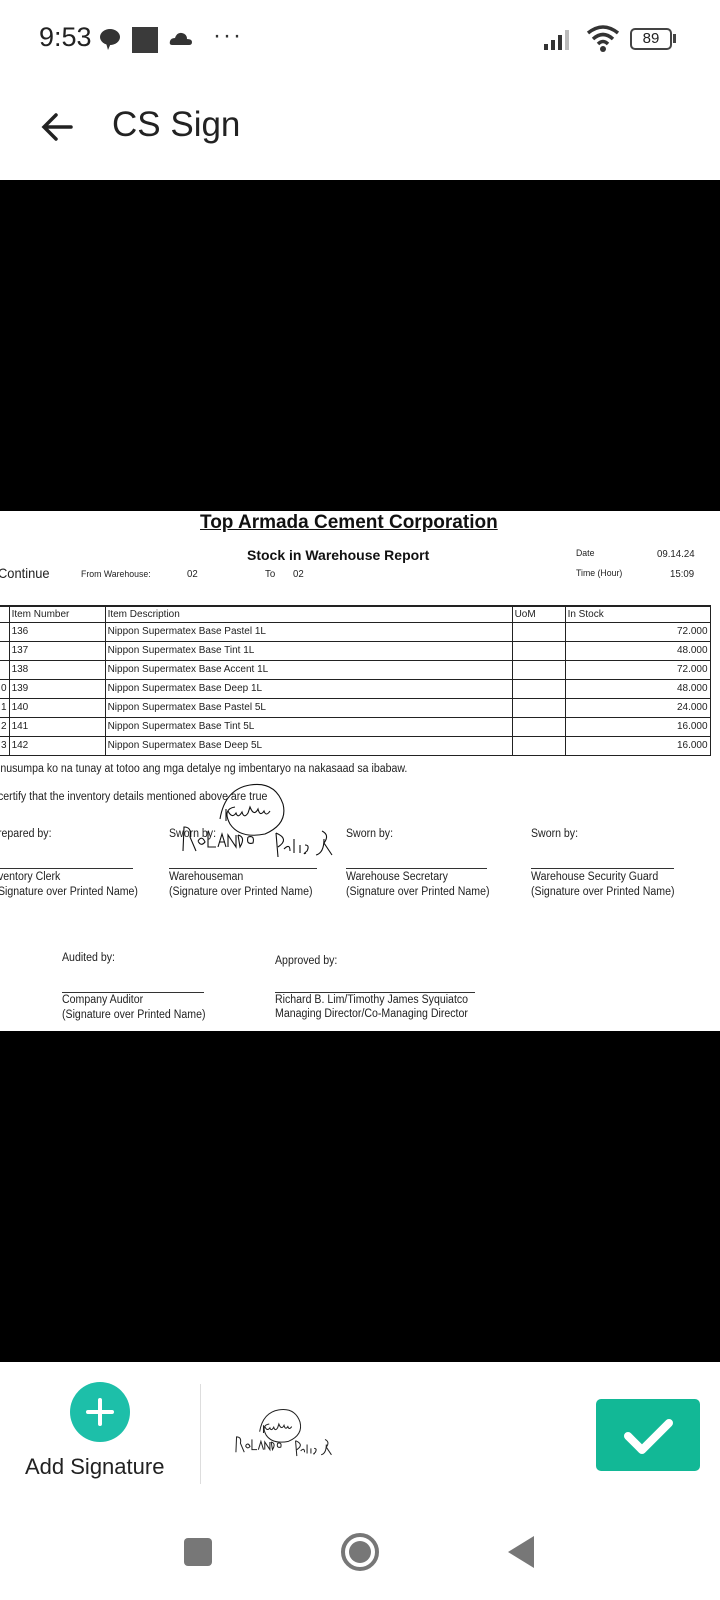 Image resolution: width=720 pixels, height=1600 pixels. I want to click on confirm-button, so click(648, 1435).